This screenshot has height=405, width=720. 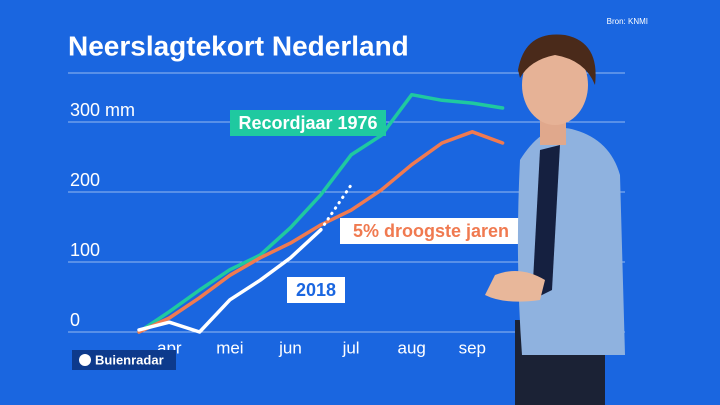 What do you see at coordinates (238, 45) in the screenshot?
I see `chart-title: Neerslagtekort Nederland` at bounding box center [238, 45].